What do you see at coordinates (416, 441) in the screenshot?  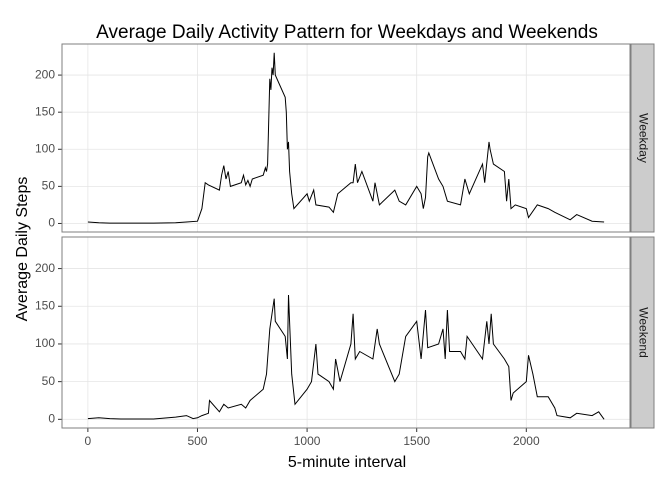 I see `x-tick-label: 1500` at bounding box center [416, 441].